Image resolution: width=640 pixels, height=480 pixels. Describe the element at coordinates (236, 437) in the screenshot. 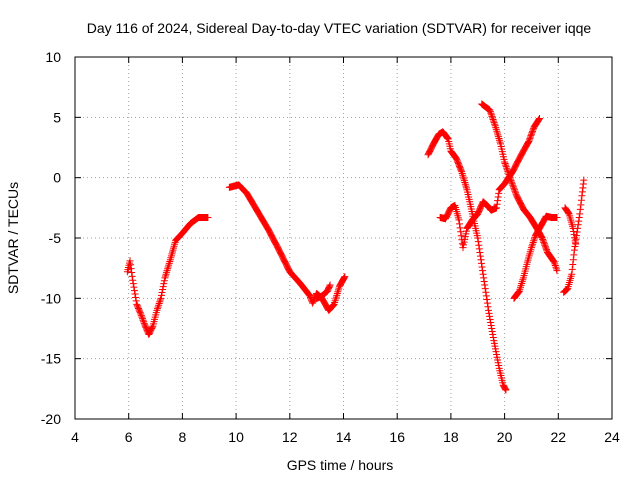

I see `x-tick-label: 10` at that location.